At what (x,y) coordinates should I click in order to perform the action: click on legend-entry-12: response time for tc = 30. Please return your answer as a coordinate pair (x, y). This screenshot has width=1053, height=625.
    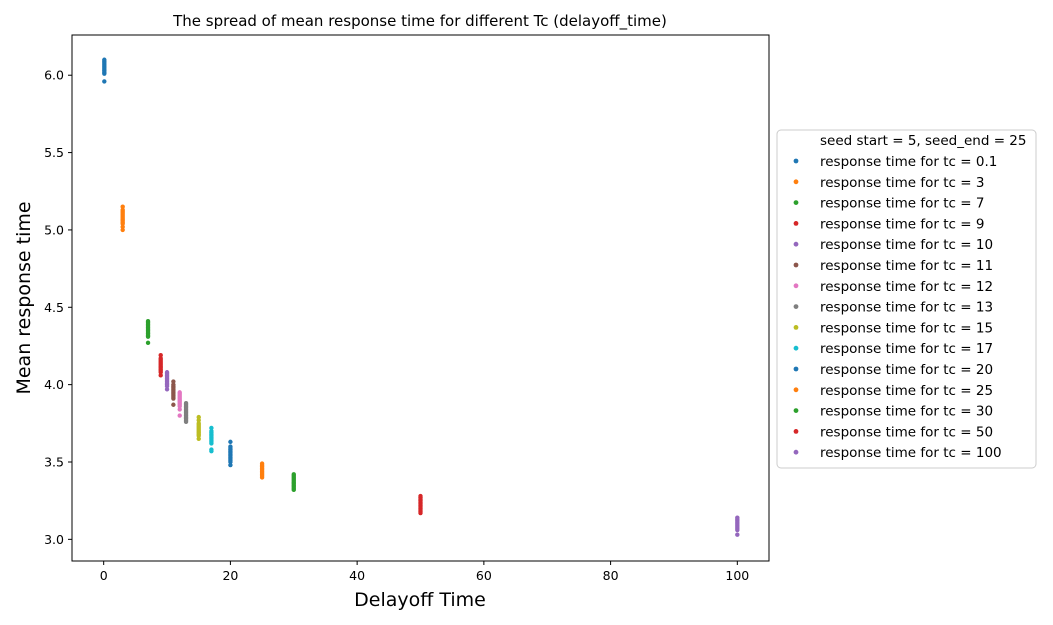
    Looking at the image, I should click on (906, 412).